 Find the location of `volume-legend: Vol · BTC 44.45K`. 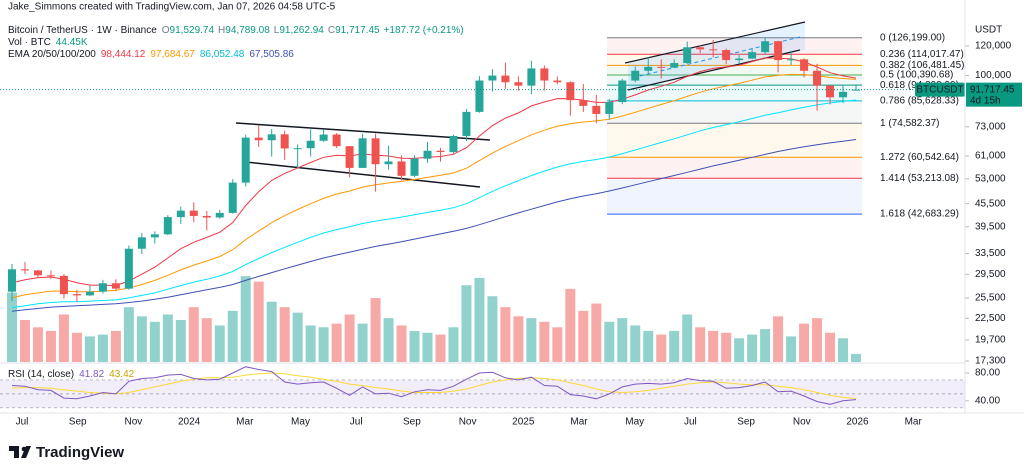

volume-legend: Vol · BTC 44.45K is located at coordinates (48, 42).